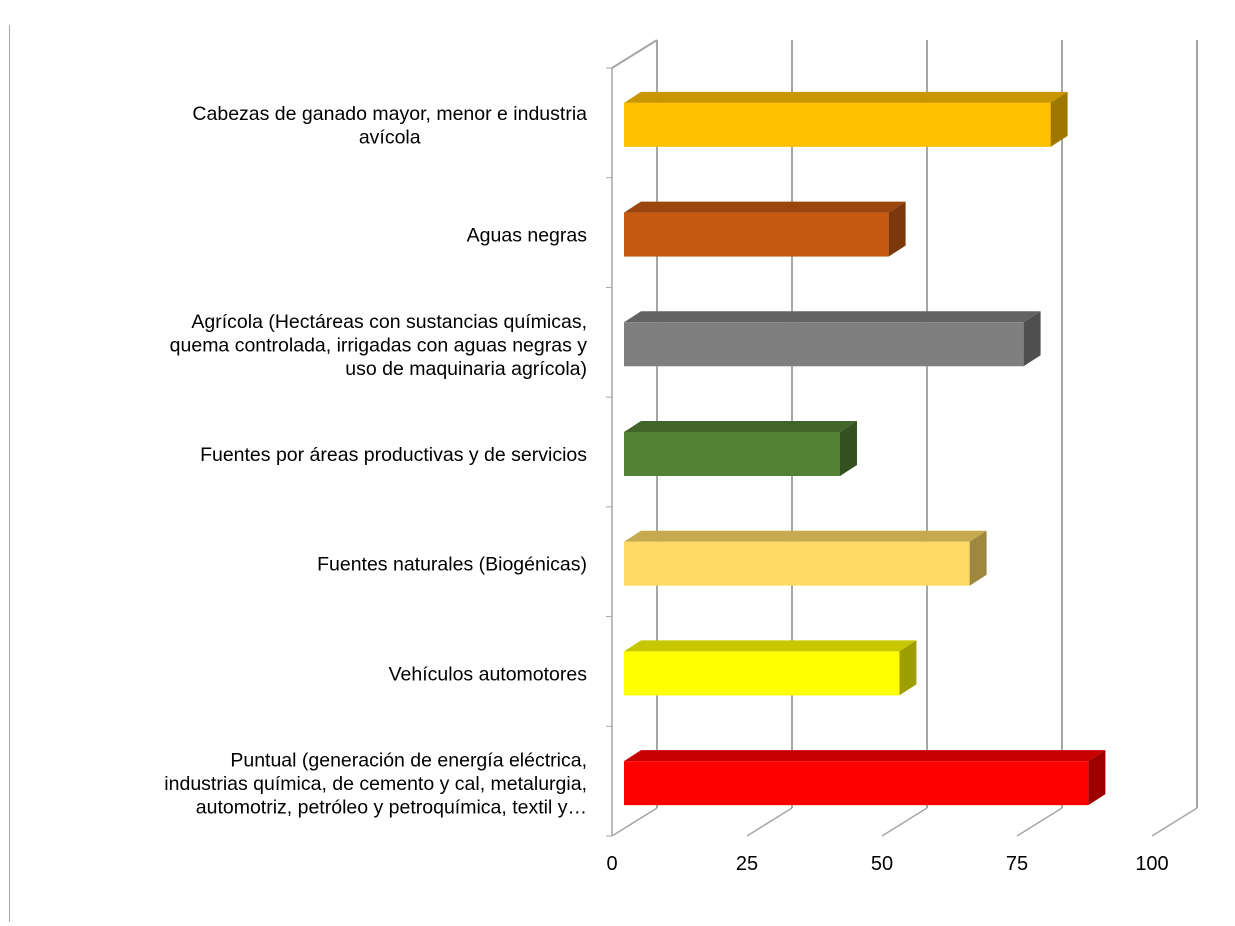 The image size is (1235, 926). What do you see at coordinates (1017, 864) in the screenshot?
I see `x-tick-label: 75` at bounding box center [1017, 864].